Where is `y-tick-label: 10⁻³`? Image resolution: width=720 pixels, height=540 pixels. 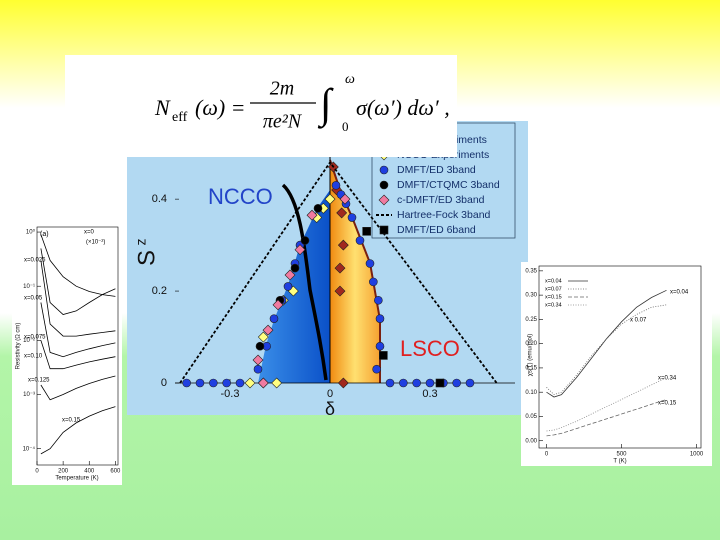 y-tick-label: 10⁻³ is located at coordinates (29, 395).